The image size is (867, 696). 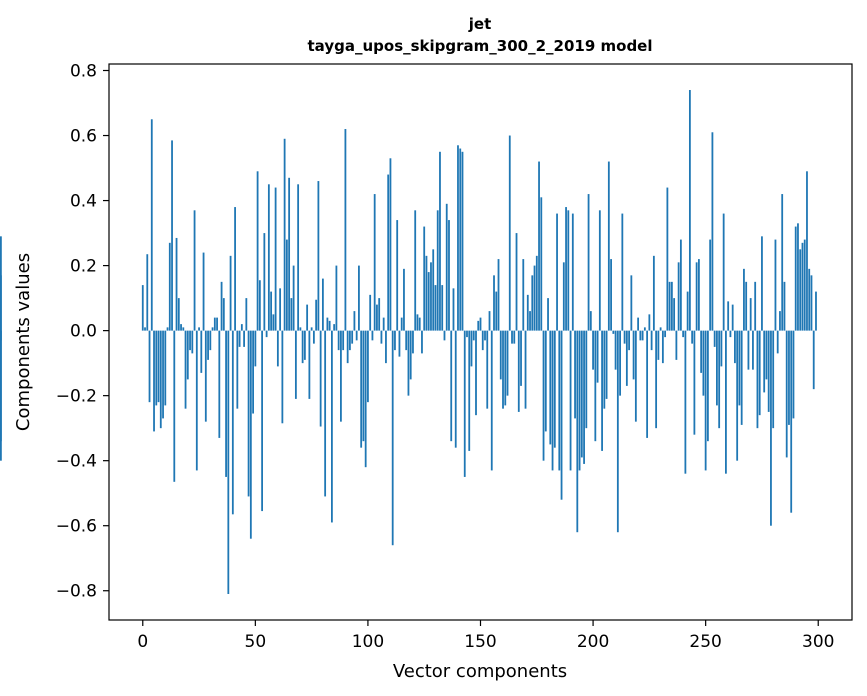 I want to click on x-tick-label: 0, so click(x=142, y=642).